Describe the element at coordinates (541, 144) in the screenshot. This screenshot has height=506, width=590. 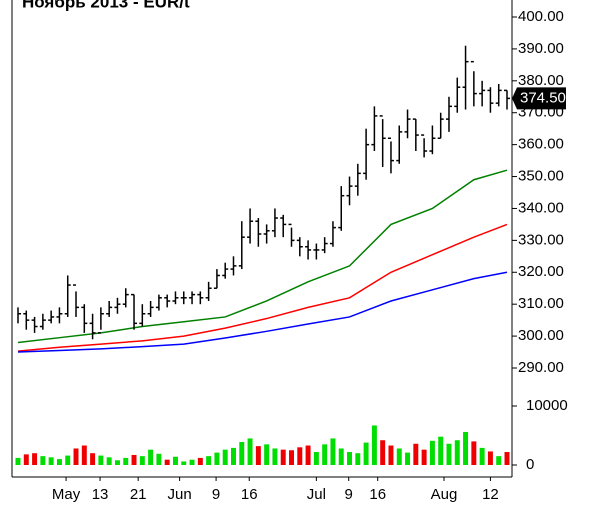
I see `y-tick-label: 360.00` at that location.